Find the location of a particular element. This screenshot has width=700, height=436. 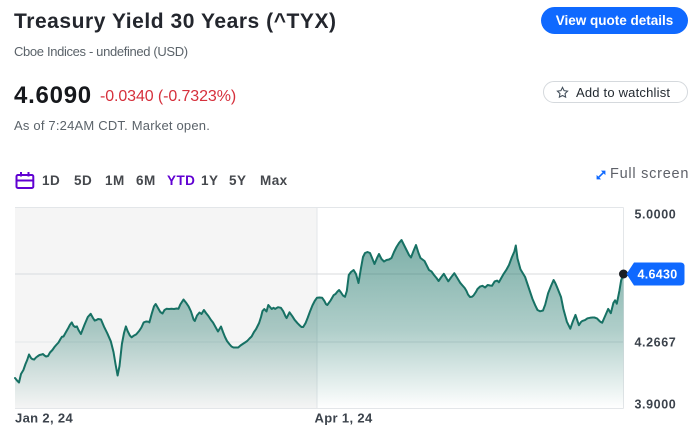

svg-text: 5.0000 is located at coordinates (656, 215).